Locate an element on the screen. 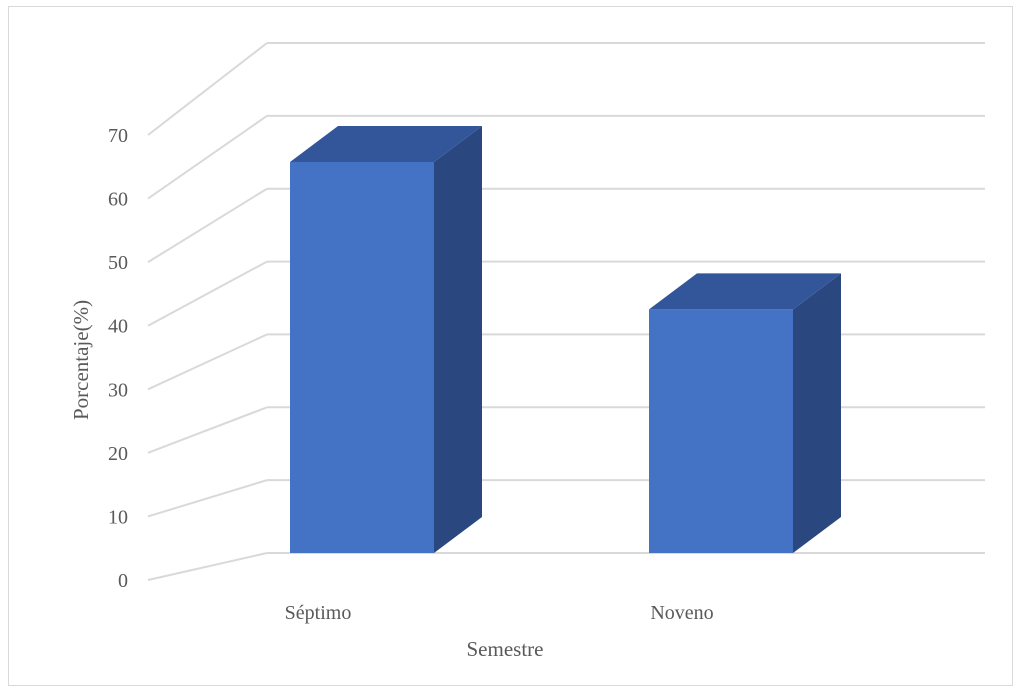 This screenshot has height=694, width=1025. y-tick-label: 20 is located at coordinates (118, 454).